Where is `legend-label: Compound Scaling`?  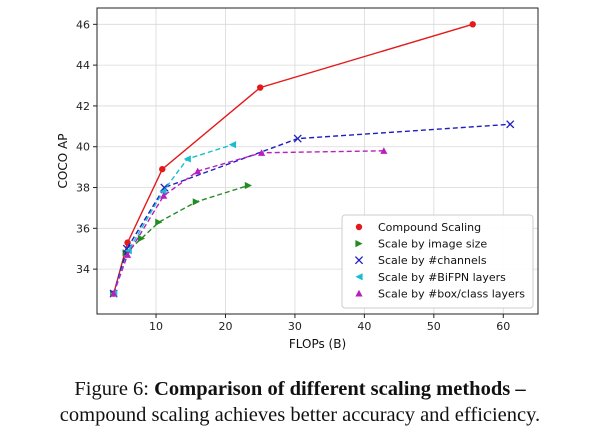
legend-label: Compound Scaling is located at coordinates (429, 227).